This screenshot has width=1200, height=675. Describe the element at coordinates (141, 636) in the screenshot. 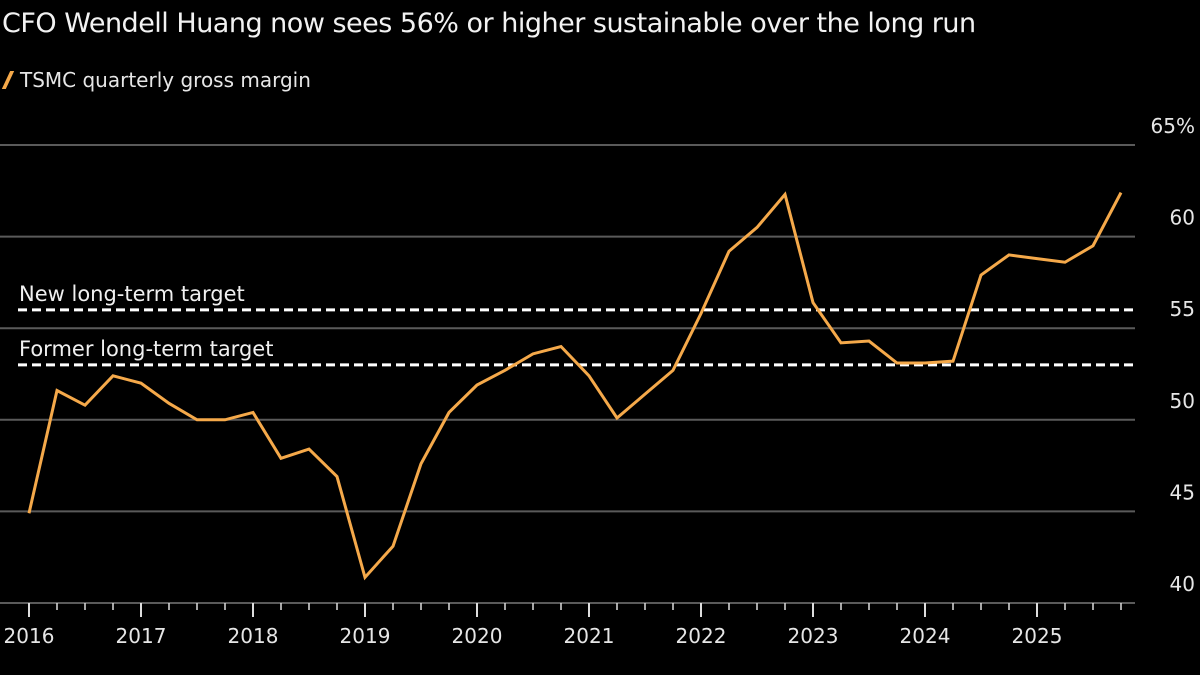

I see `x-tick-label: 2017` at that location.